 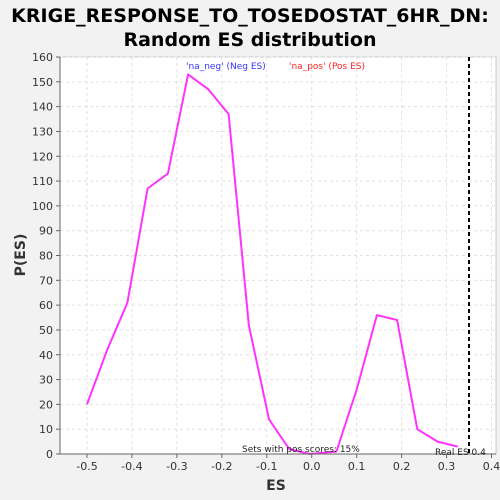 What do you see at coordinates (46, 380) in the screenshot?
I see `y-tick-label: 30` at bounding box center [46, 380].